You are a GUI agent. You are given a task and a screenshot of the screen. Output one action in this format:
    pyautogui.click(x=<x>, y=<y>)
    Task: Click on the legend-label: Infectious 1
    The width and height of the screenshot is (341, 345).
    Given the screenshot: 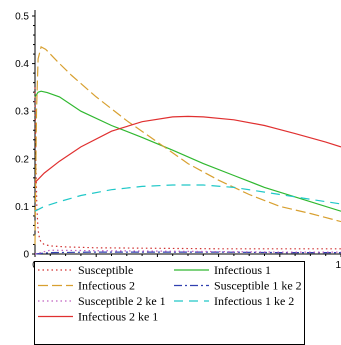 What is the action you would take?
    pyautogui.click(x=242, y=270)
    